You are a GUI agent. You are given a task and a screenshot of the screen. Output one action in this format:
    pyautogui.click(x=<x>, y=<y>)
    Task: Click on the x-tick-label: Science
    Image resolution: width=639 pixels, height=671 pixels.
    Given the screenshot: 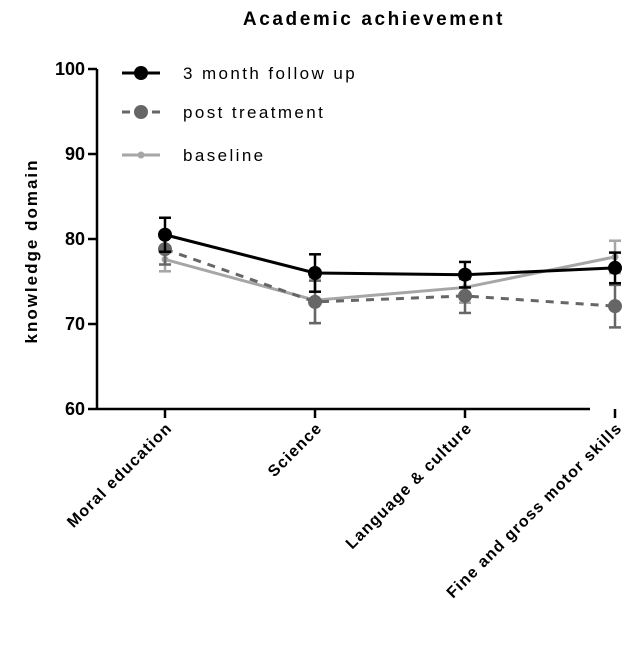 What is the action you would take?
    pyautogui.click(x=295, y=450)
    